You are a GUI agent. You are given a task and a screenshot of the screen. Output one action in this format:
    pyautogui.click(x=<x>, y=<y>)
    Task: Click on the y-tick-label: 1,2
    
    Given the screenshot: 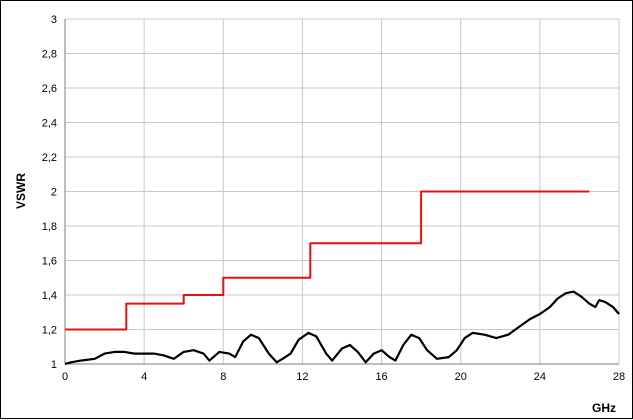 What is the action you would take?
    pyautogui.click(x=49, y=331)
    